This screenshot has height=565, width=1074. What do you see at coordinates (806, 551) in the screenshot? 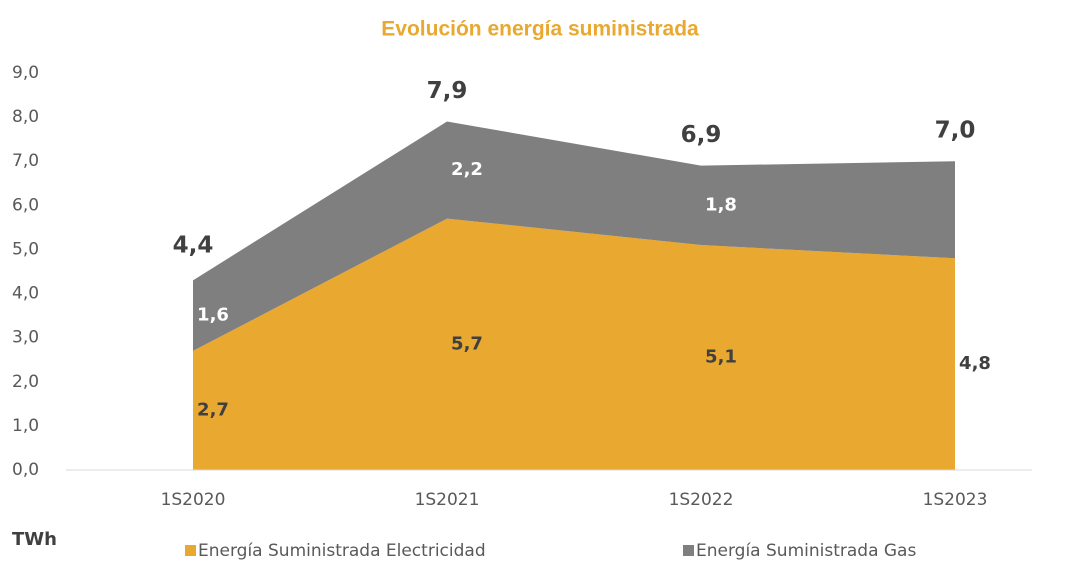
I see `legend-label: Energía Suministrada Gas` at bounding box center [806, 551].